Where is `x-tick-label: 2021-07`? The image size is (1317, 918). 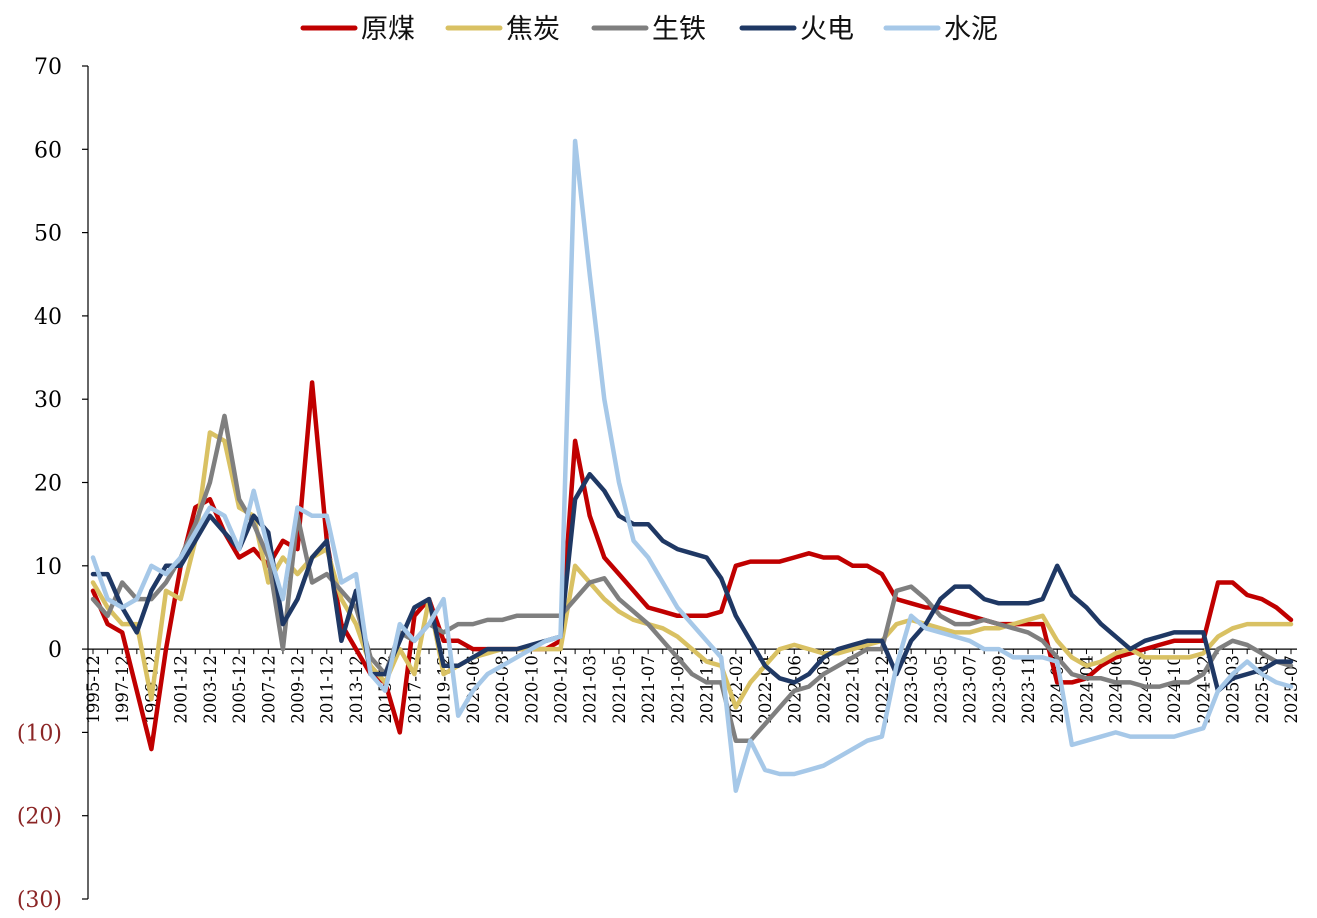
x-tick-label: 2021-07 is located at coordinates (648, 689).